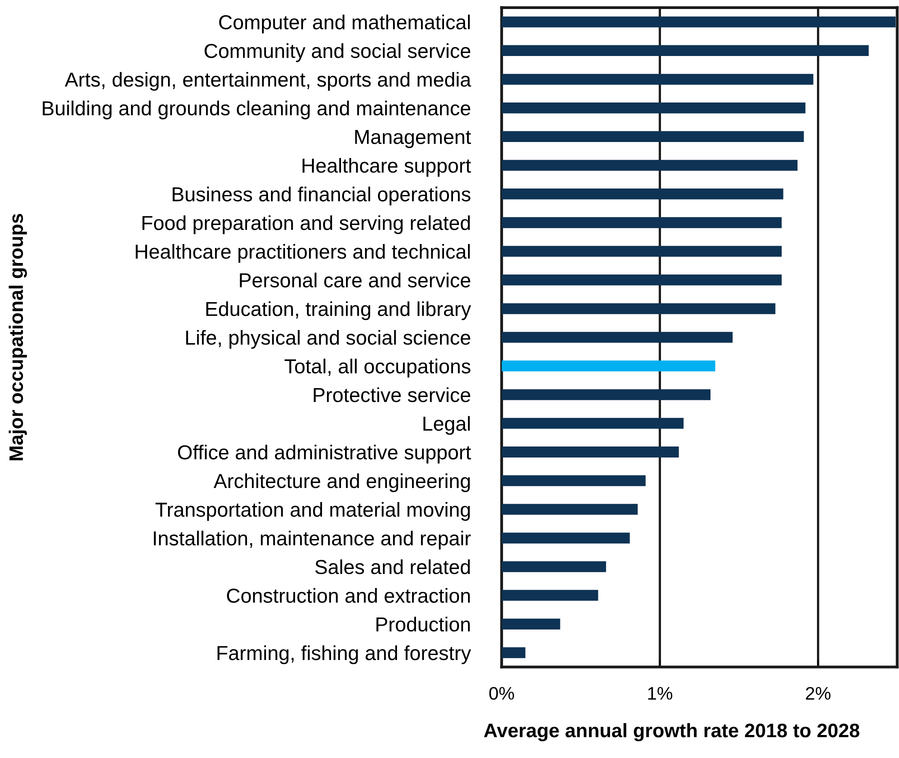  Describe the element at coordinates (672, 732) in the screenshot. I see `x-axis-title: Average annual growth rate 2018 to 2028` at that location.